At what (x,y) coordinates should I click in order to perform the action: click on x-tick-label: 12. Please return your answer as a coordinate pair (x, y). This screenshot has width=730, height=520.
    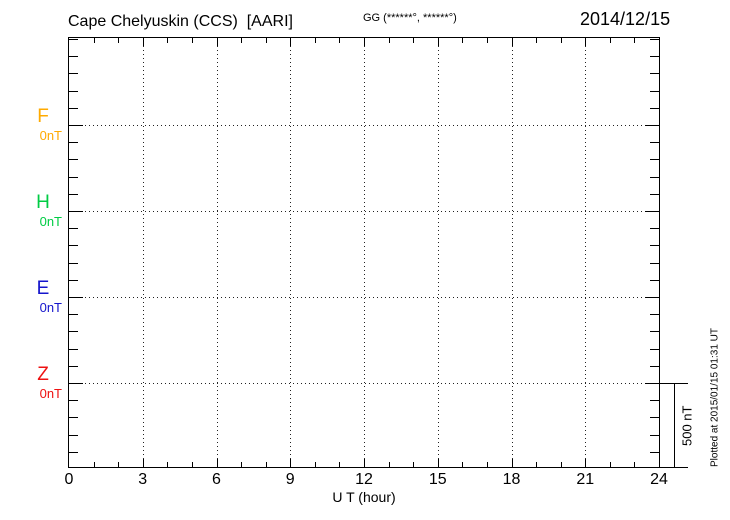
    Looking at the image, I should click on (364, 479).